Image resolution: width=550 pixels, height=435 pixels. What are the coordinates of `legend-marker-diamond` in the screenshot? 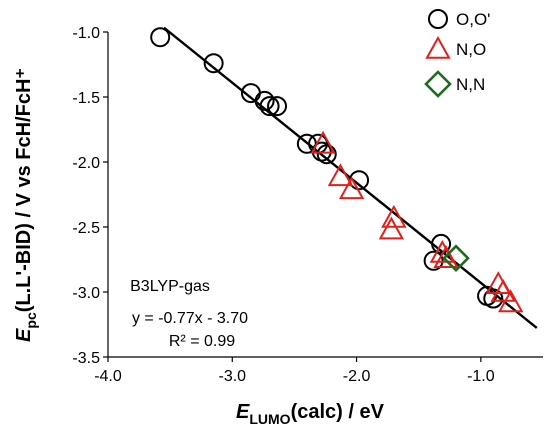 It's located at (438, 84).